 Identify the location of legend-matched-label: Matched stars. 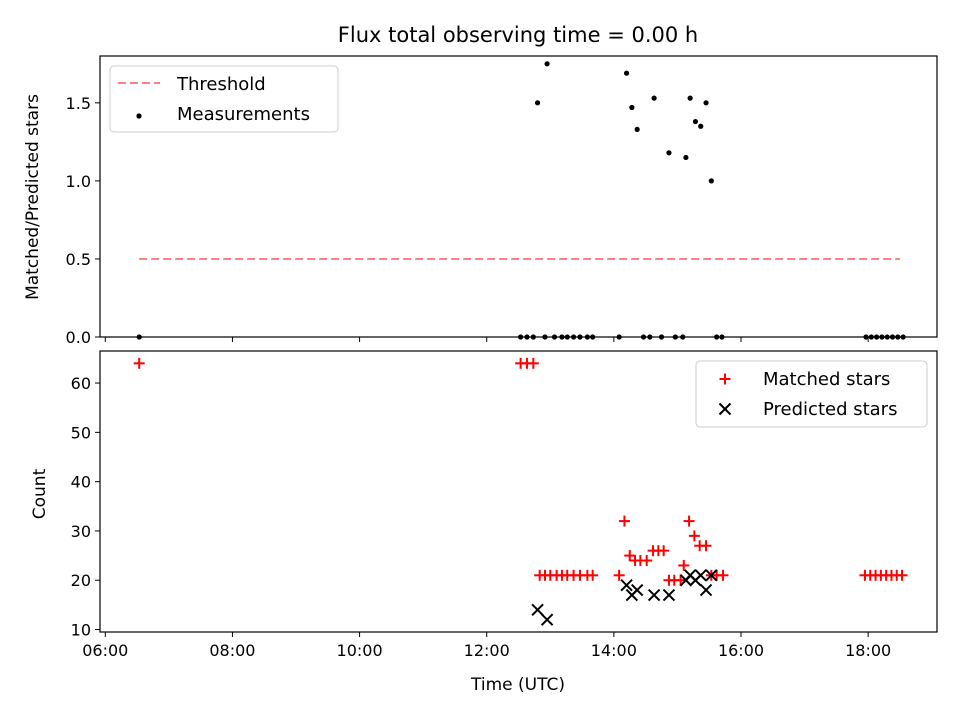
(826, 379).